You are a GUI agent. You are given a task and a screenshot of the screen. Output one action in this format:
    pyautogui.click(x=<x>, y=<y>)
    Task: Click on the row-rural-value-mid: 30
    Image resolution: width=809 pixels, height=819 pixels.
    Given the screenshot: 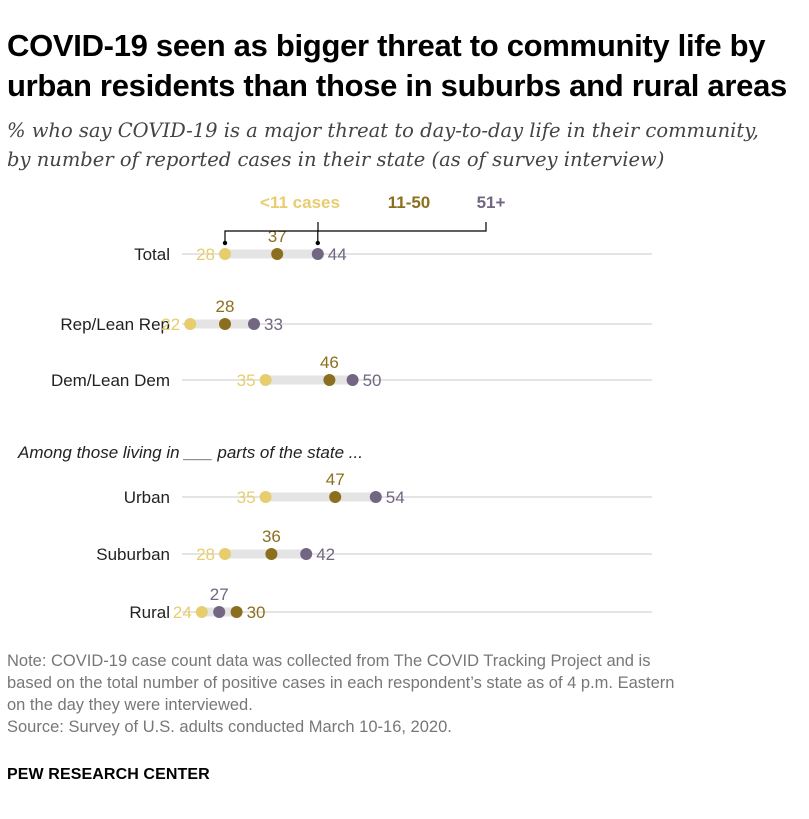 What is the action you would take?
    pyautogui.click(x=256, y=612)
    